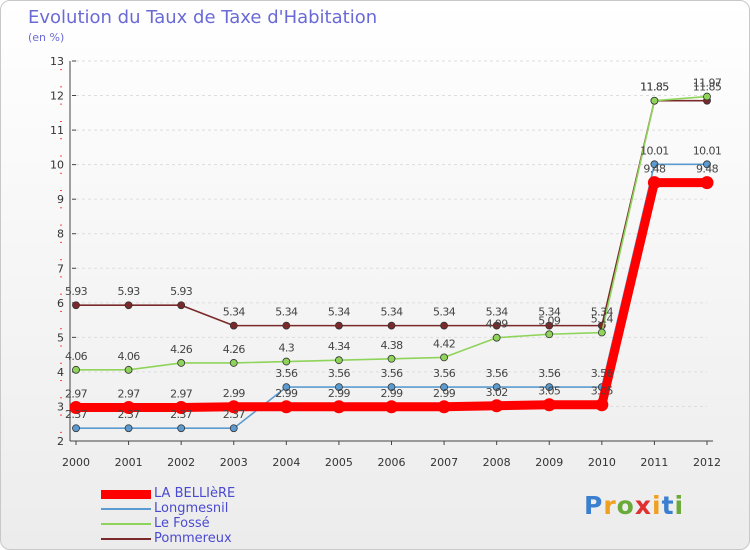 This screenshot has width=750, height=550. Describe the element at coordinates (181, 462) in the screenshot. I see `x-tick-label: 2002` at that location.